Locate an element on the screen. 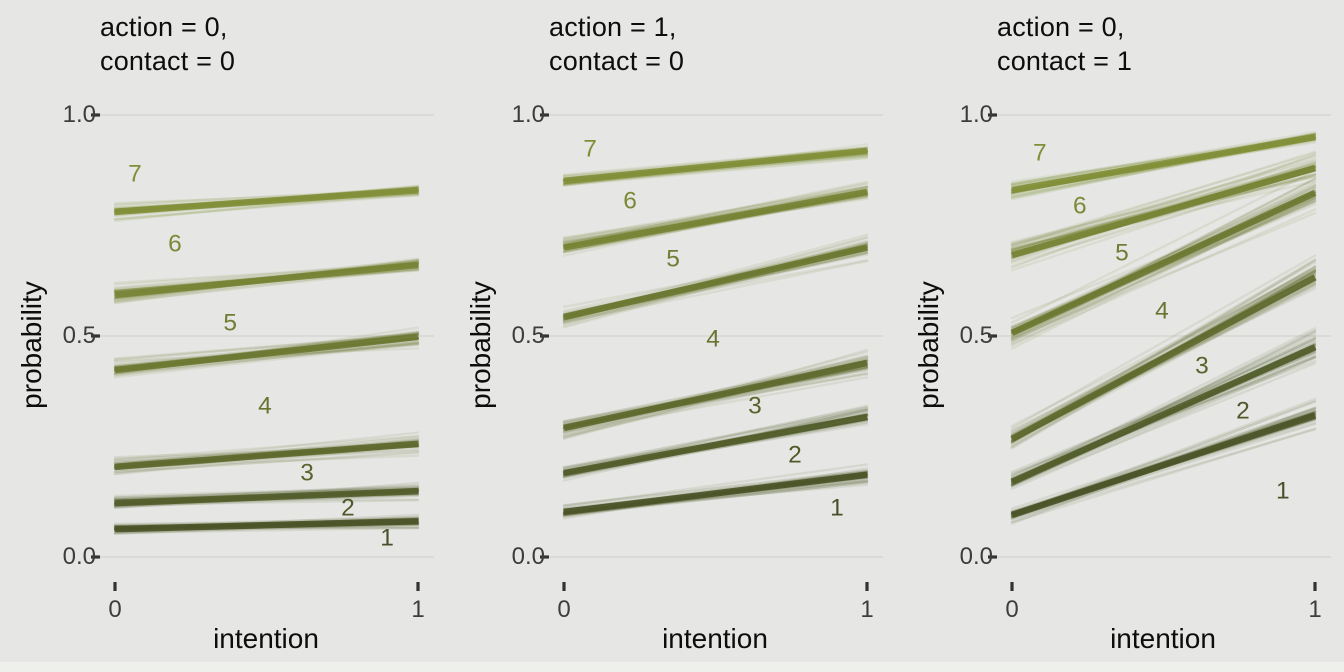  facet-title: action = 0, contact = 1 is located at coordinates (1064, 44).